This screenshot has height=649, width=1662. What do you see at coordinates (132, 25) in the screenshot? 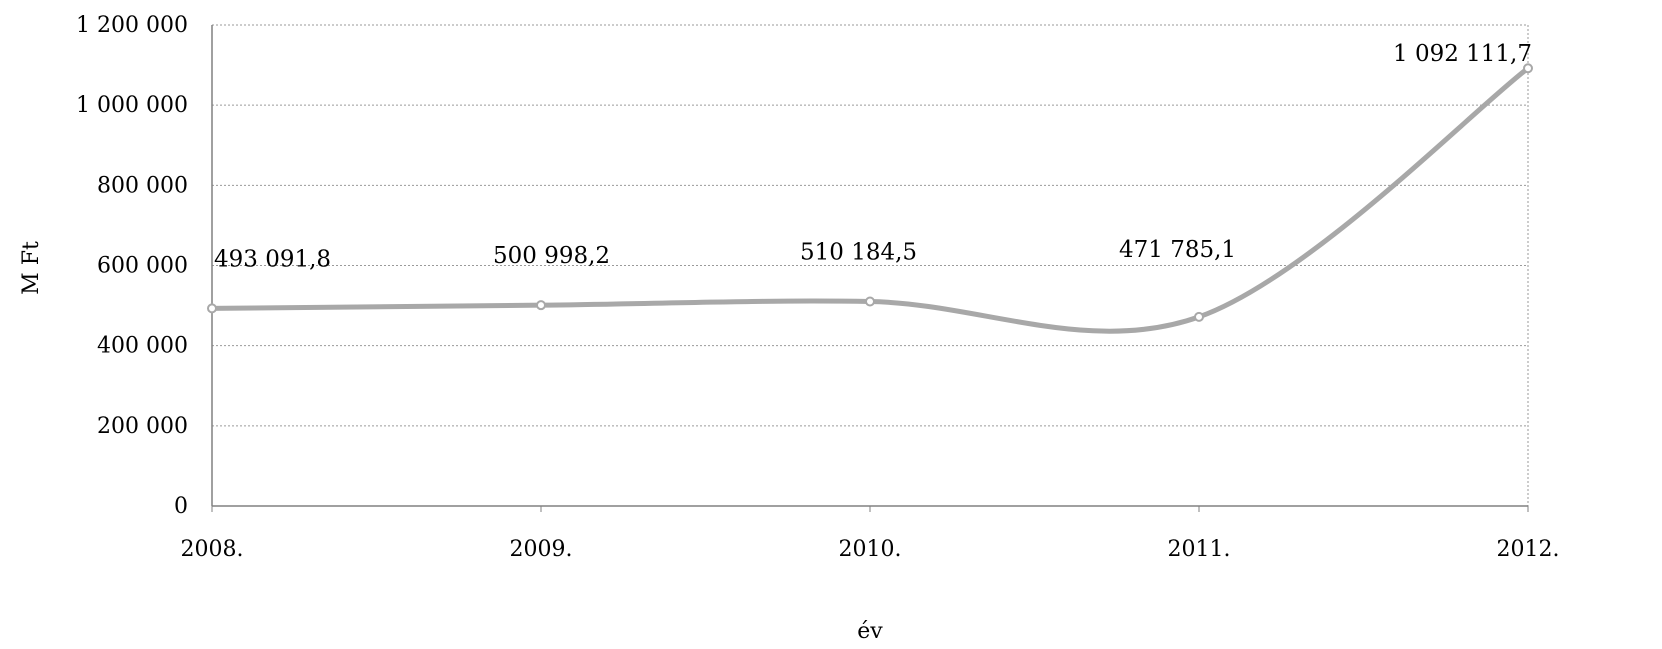
I see `y-tick-label: 1 200 000` at bounding box center [132, 25].